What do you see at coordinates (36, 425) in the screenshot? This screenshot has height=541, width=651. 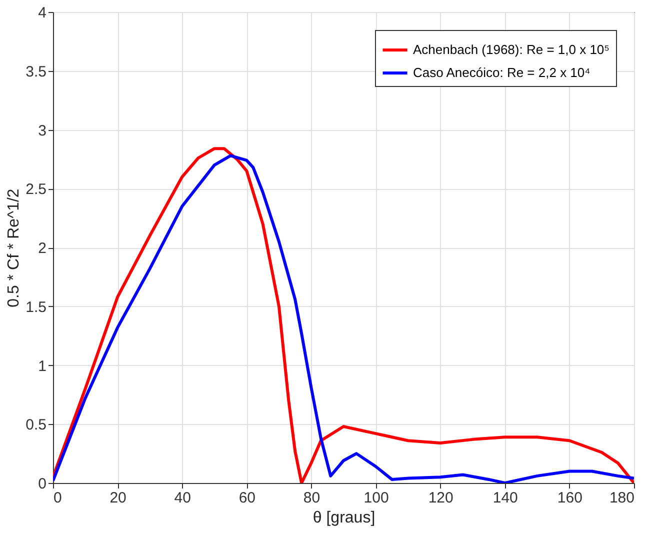 I see `y-tick-label: 0.5` at bounding box center [36, 425].